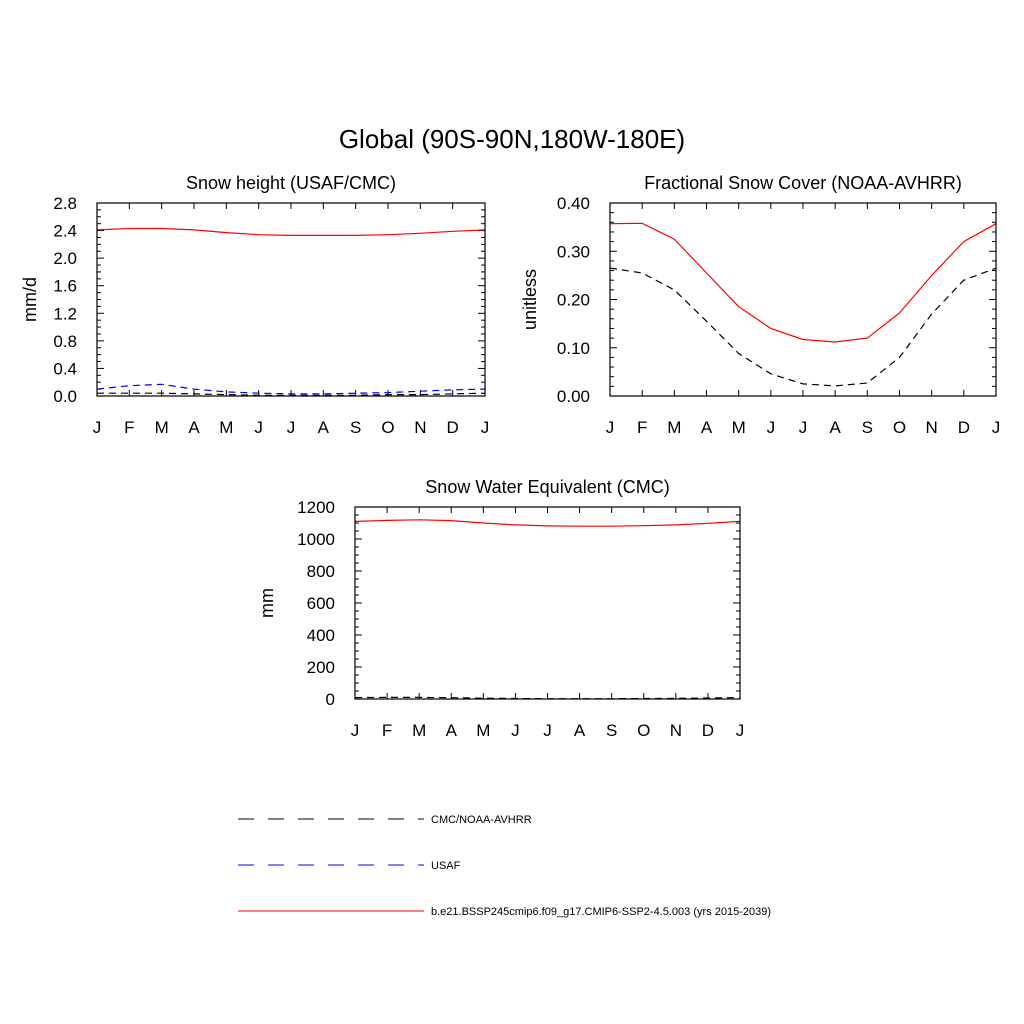 The image size is (1024, 1024). Describe the element at coordinates (291, 389) in the screenshot. I see `series-line-usaf` at that location.